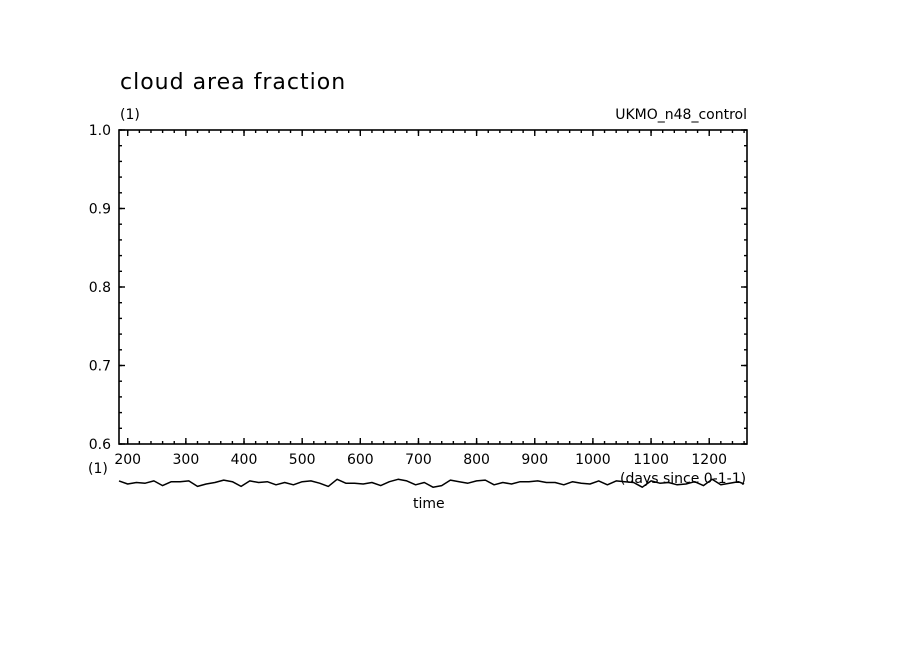 The width and height of the screenshot is (904, 654). Describe the element at coordinates (98, 469) in the screenshot. I see `lower-units-label: (1)` at that location.